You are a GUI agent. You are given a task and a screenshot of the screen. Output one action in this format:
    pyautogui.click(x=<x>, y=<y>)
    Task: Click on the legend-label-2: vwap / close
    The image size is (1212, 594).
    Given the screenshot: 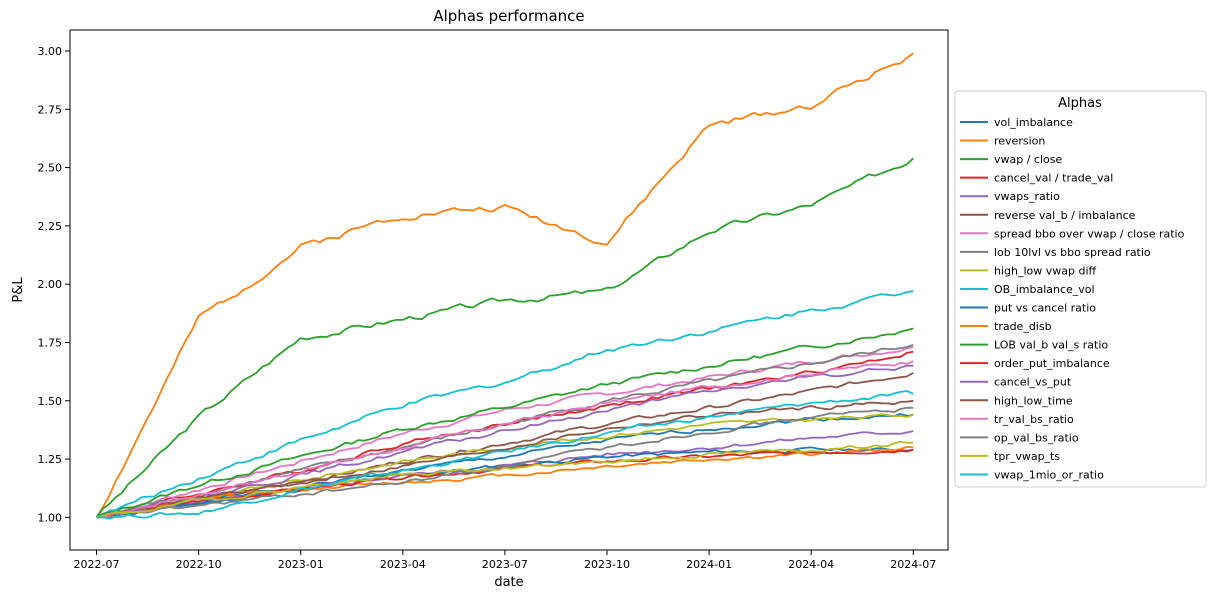 What is the action you would take?
    pyautogui.click(x=1028, y=159)
    